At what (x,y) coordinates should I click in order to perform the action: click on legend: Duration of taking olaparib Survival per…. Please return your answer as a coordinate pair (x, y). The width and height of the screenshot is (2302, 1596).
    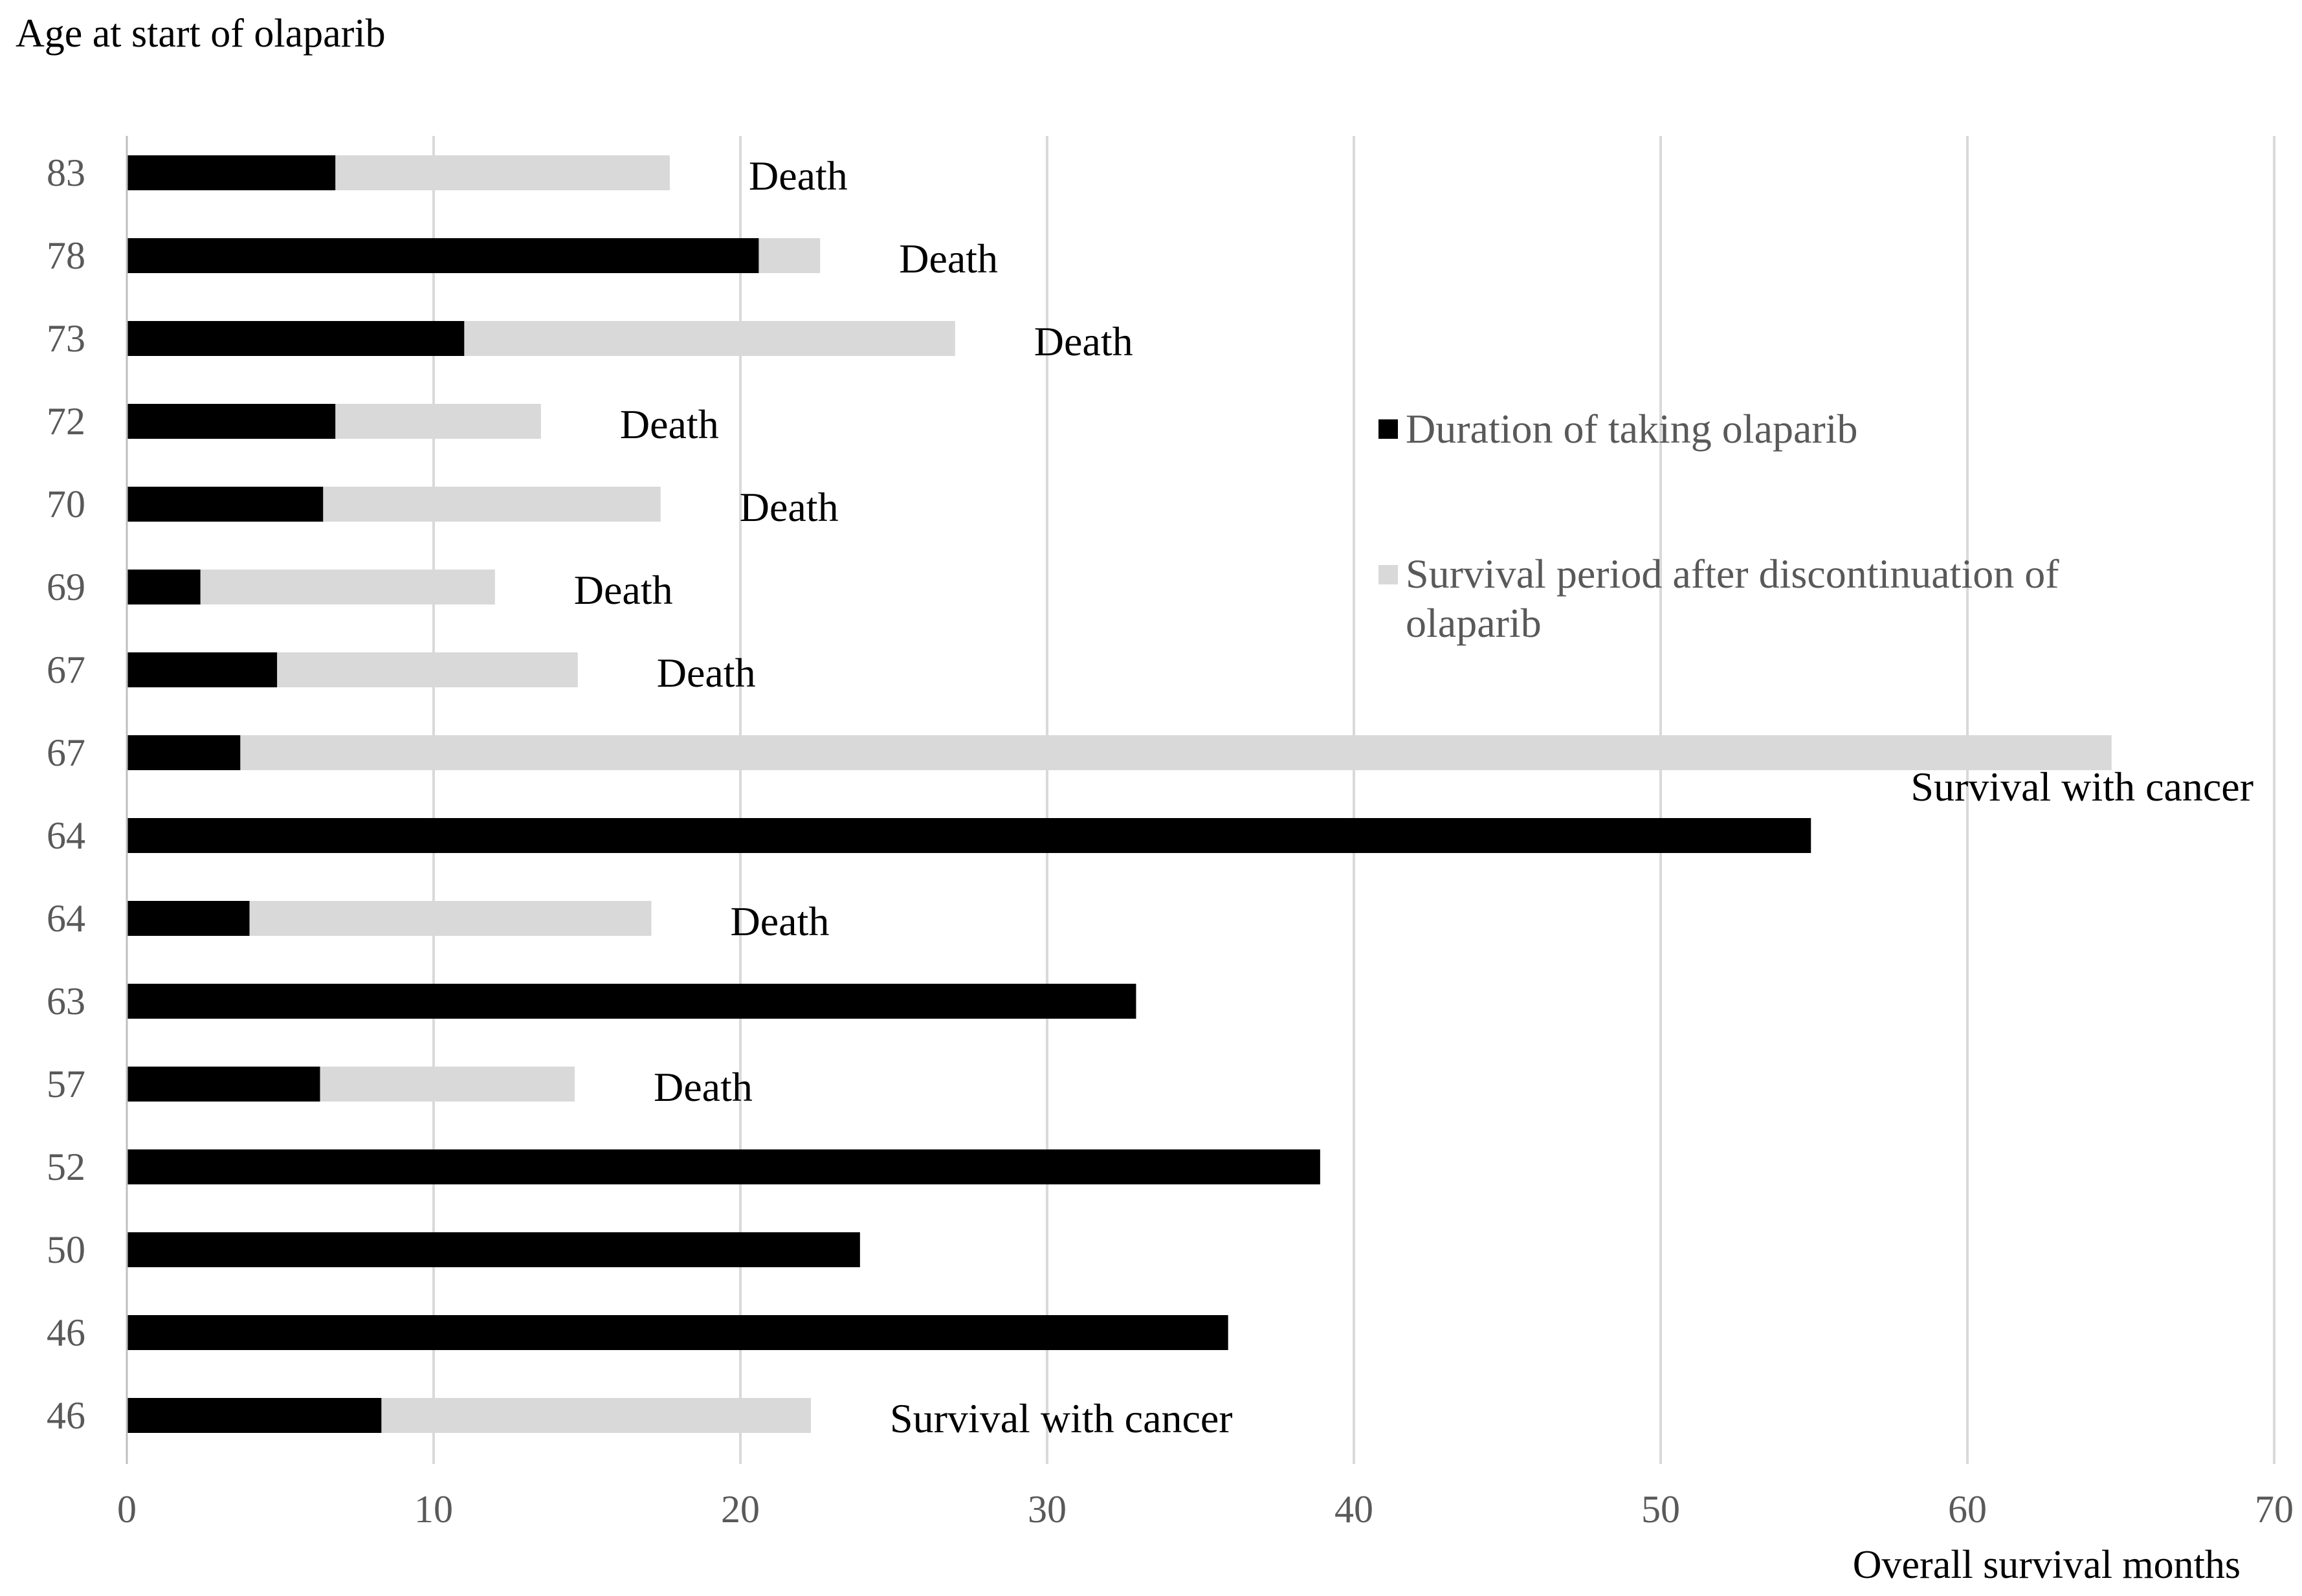
    Looking at the image, I should click on (1724, 526).